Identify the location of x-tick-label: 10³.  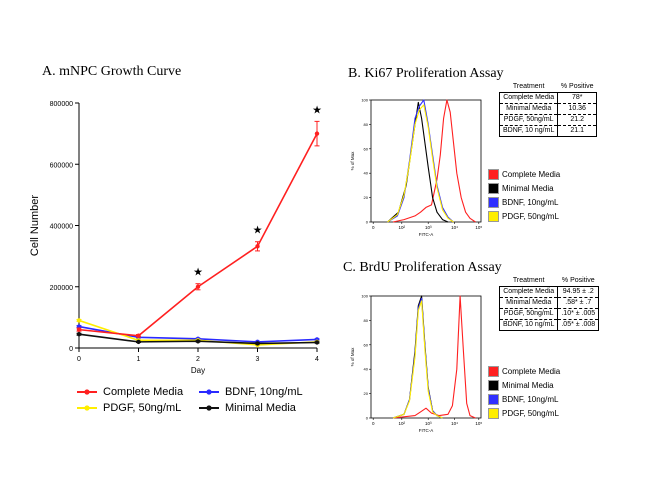
(428, 423).